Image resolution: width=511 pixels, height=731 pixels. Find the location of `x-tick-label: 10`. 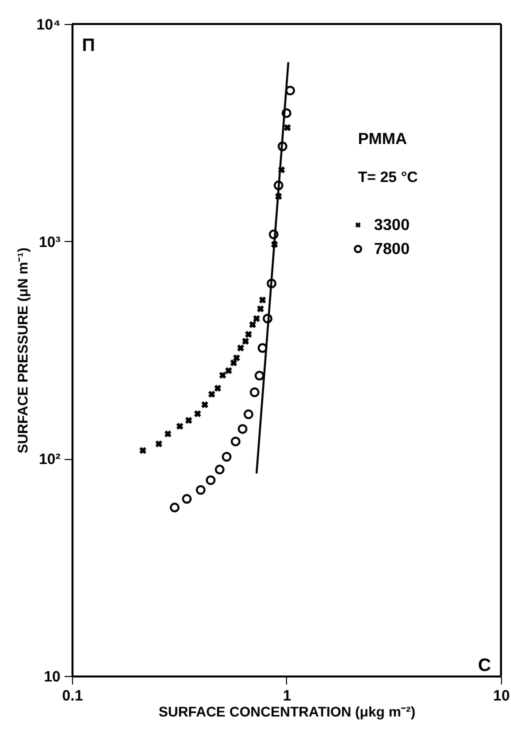

x-tick-label: 10 is located at coordinates (501, 696).